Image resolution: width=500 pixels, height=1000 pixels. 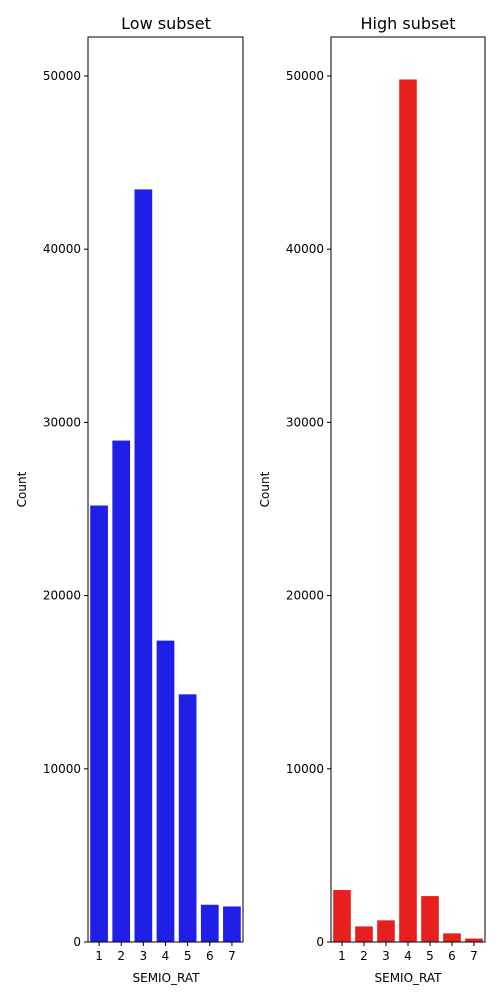 What do you see at coordinates (408, 23) in the screenshot?
I see `chart-title: High subset` at bounding box center [408, 23].